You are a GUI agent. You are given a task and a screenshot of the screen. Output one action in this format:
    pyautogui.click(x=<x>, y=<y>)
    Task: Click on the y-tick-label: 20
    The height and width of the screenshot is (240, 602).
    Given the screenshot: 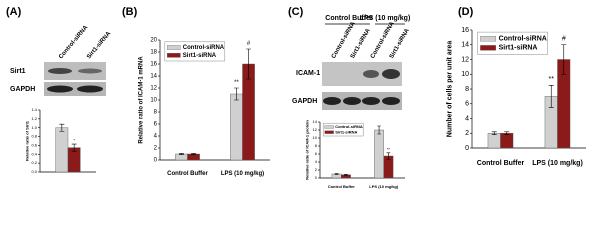 What is the action you would take?
    pyautogui.click(x=153, y=41)
    